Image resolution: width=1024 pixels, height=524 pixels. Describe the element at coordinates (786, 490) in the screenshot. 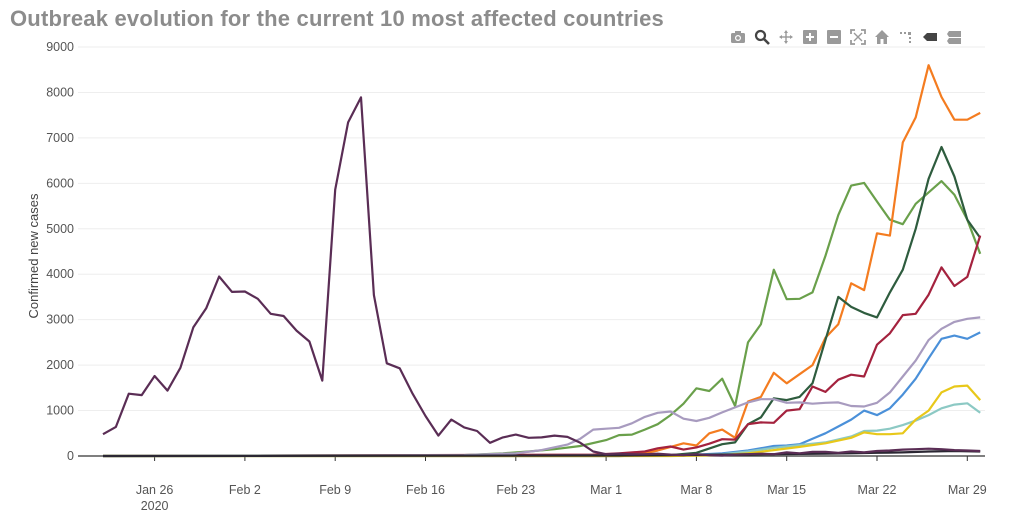

I see `x-tick-label: Mar 15` at that location.